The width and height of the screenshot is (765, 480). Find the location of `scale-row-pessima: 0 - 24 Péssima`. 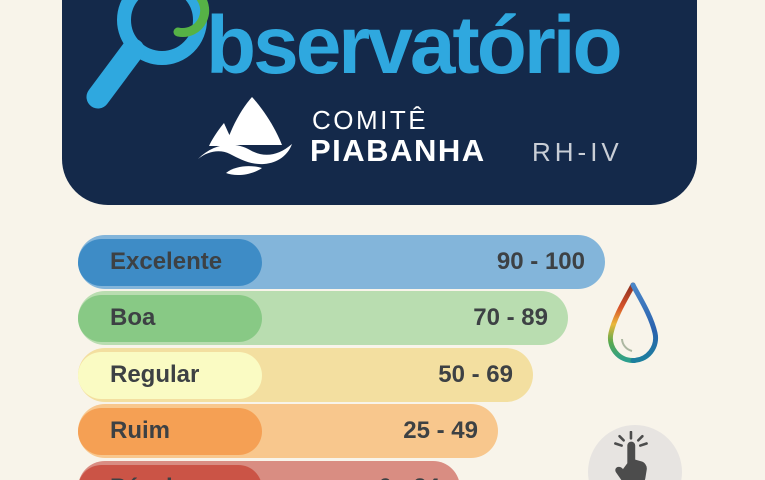

scale-row-pessima: 0 - 24 Péssima is located at coordinates (269, 470).